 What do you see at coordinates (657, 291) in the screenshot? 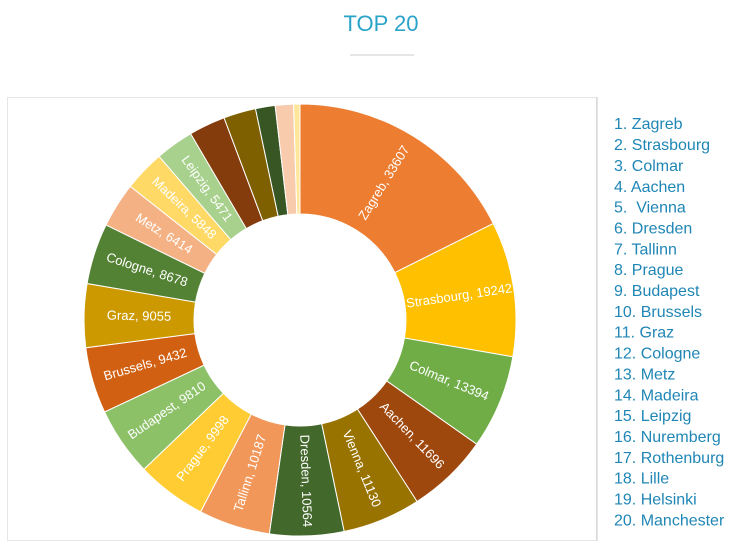
I see `ranking-item: 9. Budapest` at bounding box center [657, 291].